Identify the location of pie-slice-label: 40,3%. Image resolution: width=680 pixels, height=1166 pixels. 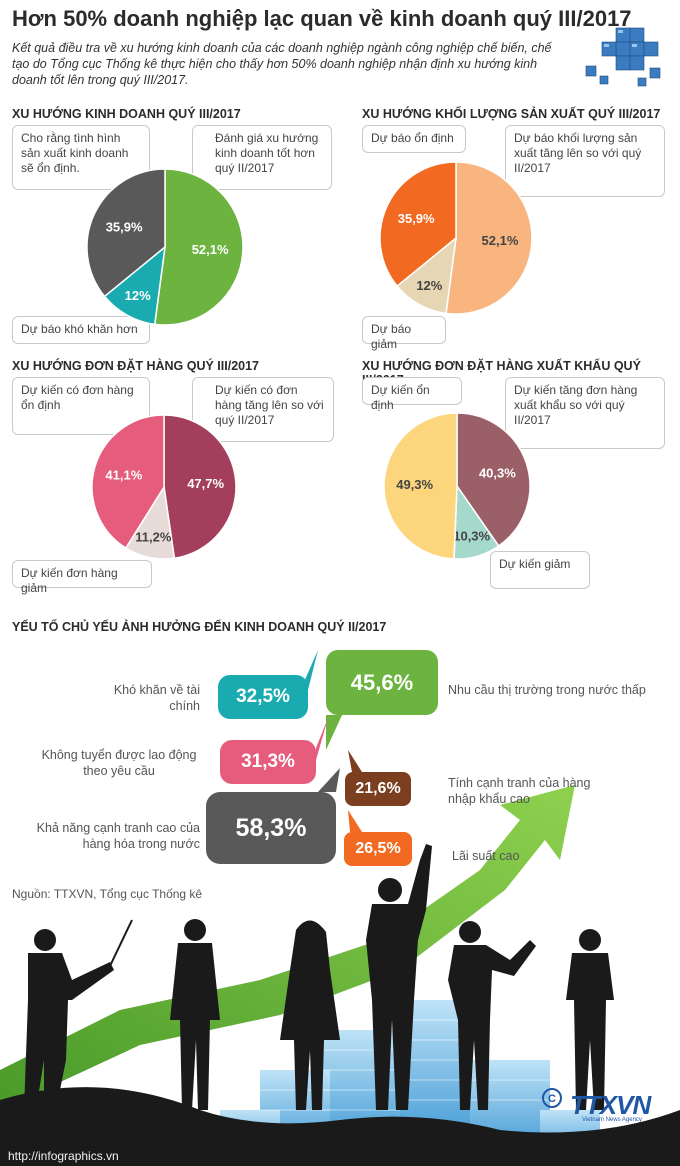
(497, 472).